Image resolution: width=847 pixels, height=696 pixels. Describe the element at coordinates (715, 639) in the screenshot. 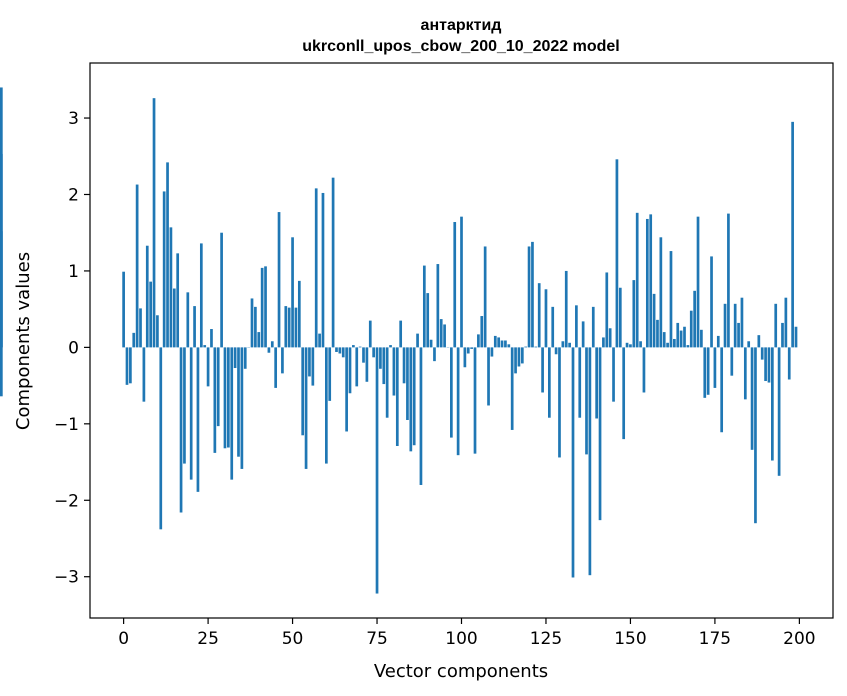

I see `x-tick-label: 175` at that location.